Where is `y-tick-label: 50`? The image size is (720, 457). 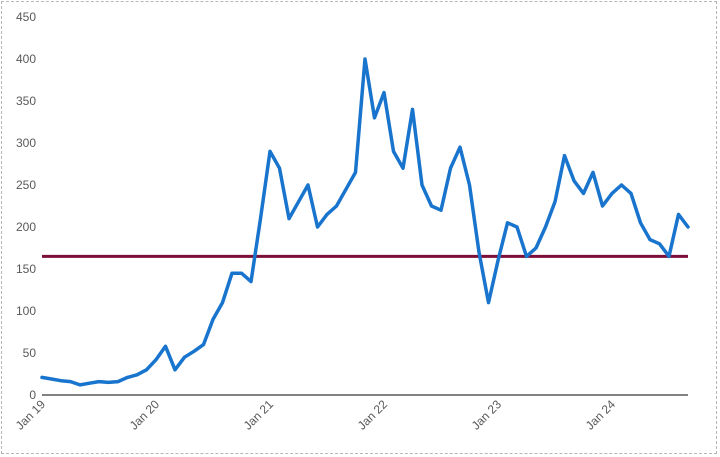
y-tick-label: 50 is located at coordinates (30, 353).